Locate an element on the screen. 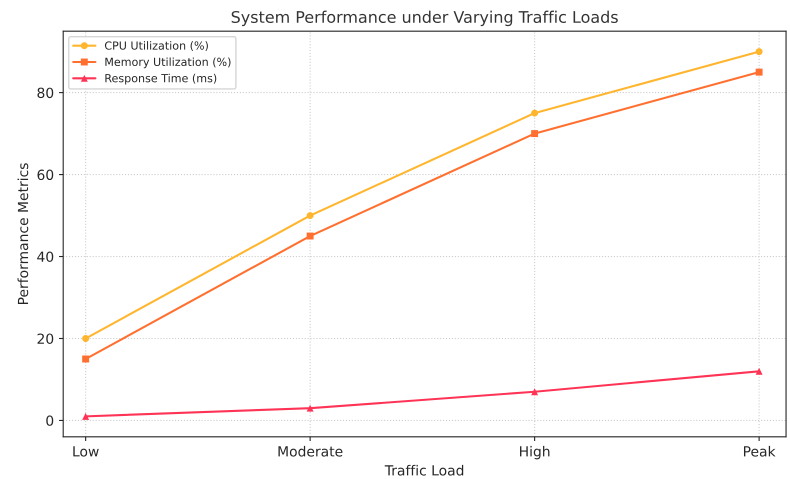 This screenshot has height=479, width=790. y-axis-title: Performance Metrics is located at coordinates (23, 233).